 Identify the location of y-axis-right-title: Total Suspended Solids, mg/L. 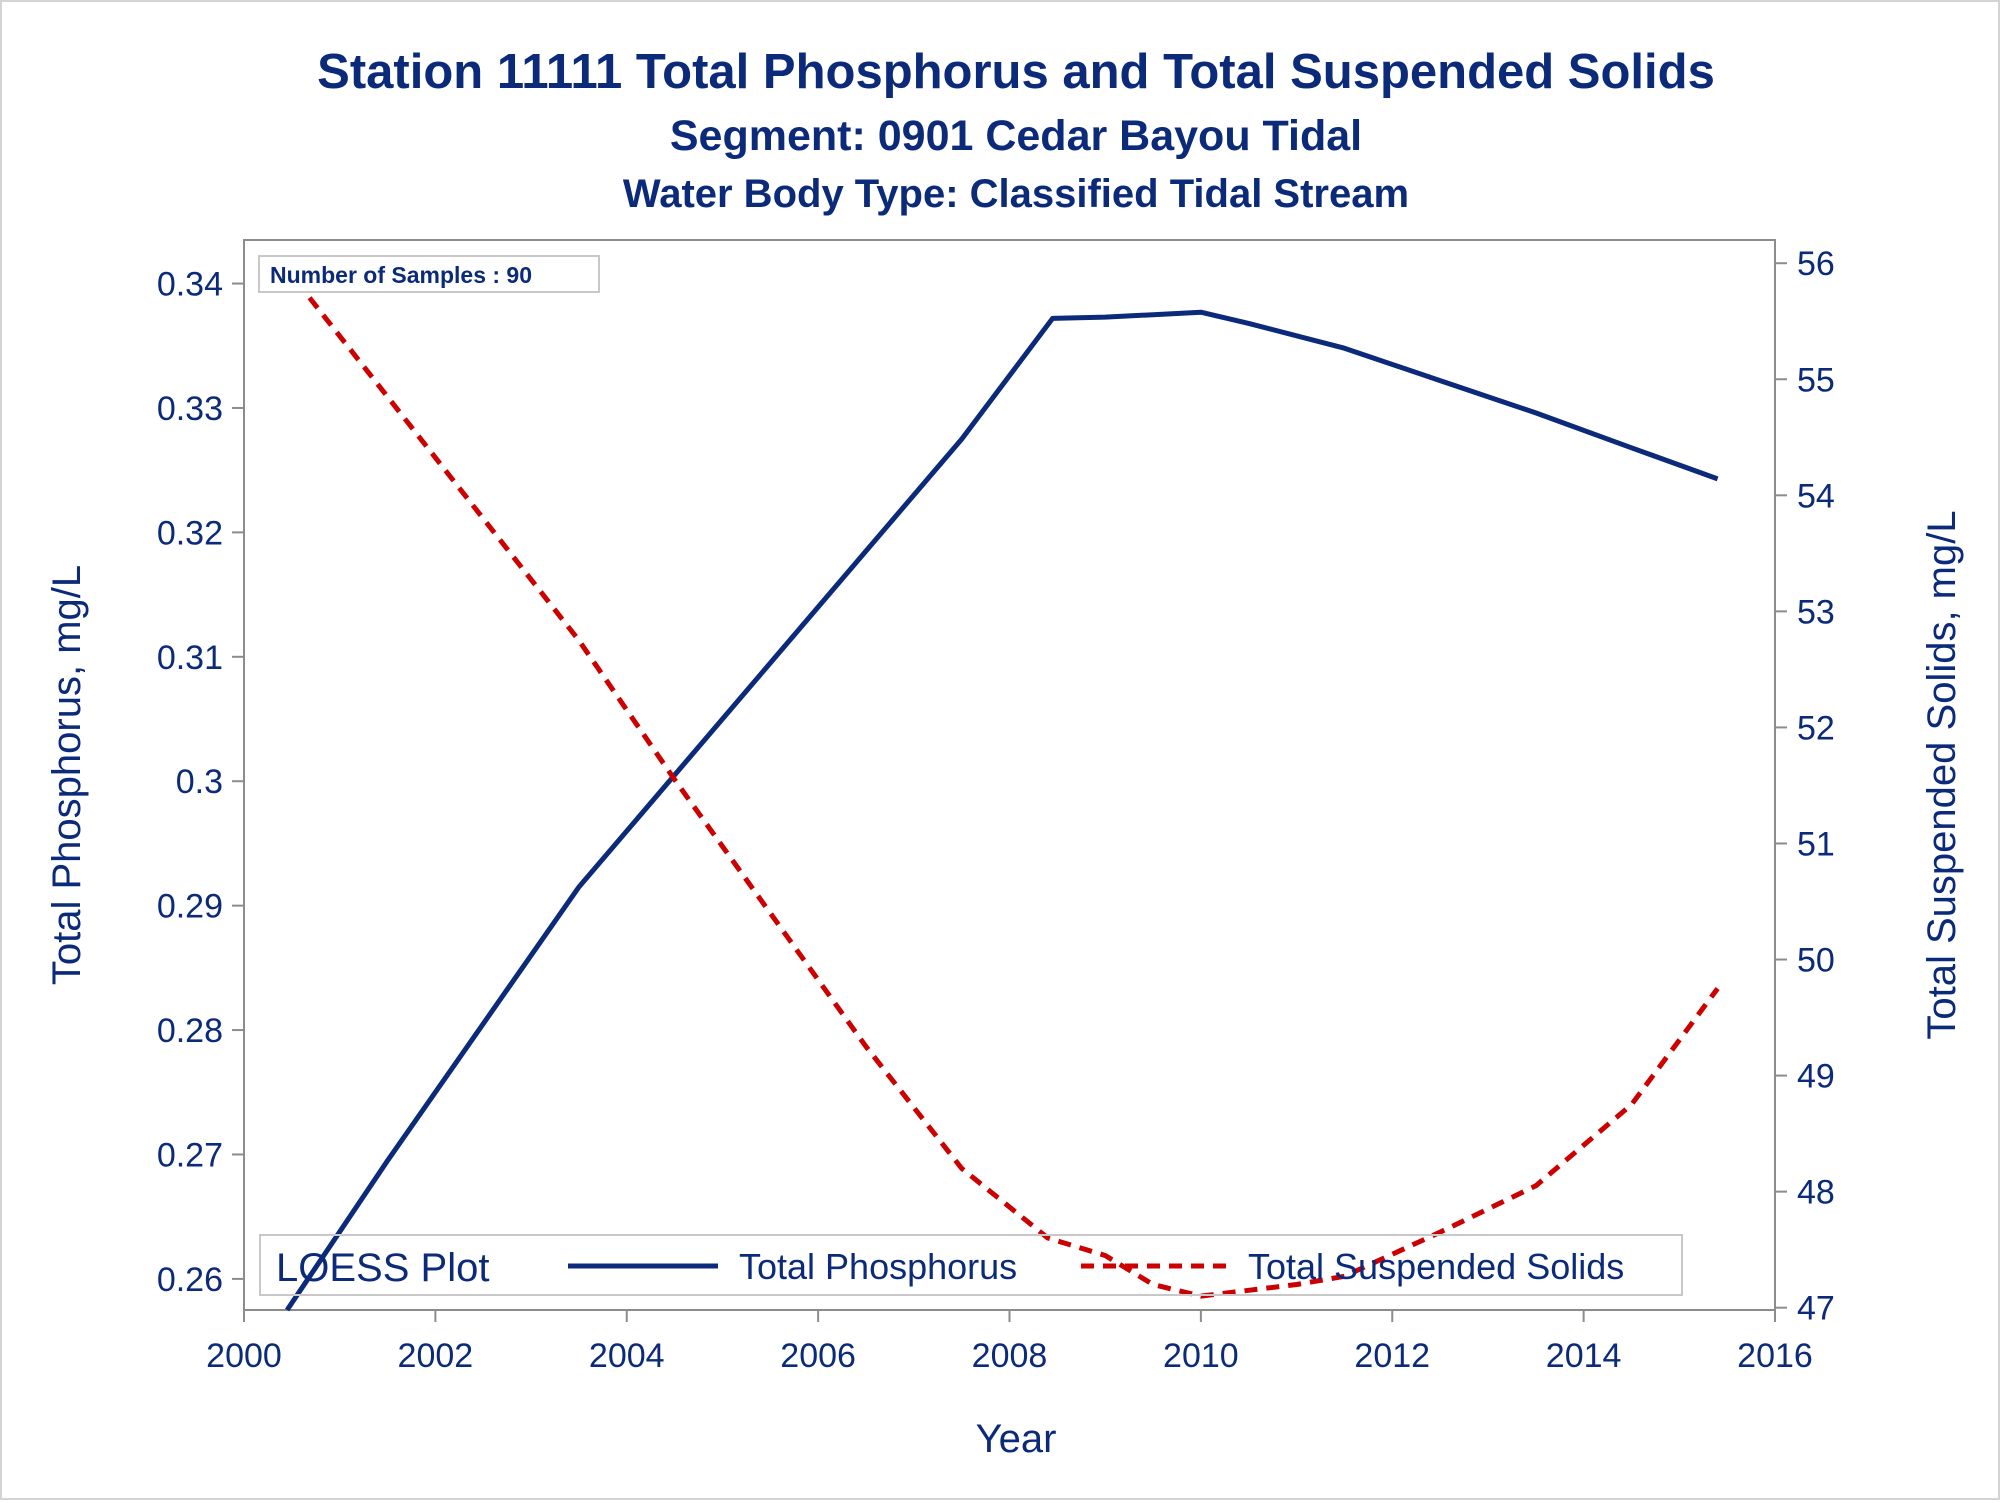
(1942, 774).